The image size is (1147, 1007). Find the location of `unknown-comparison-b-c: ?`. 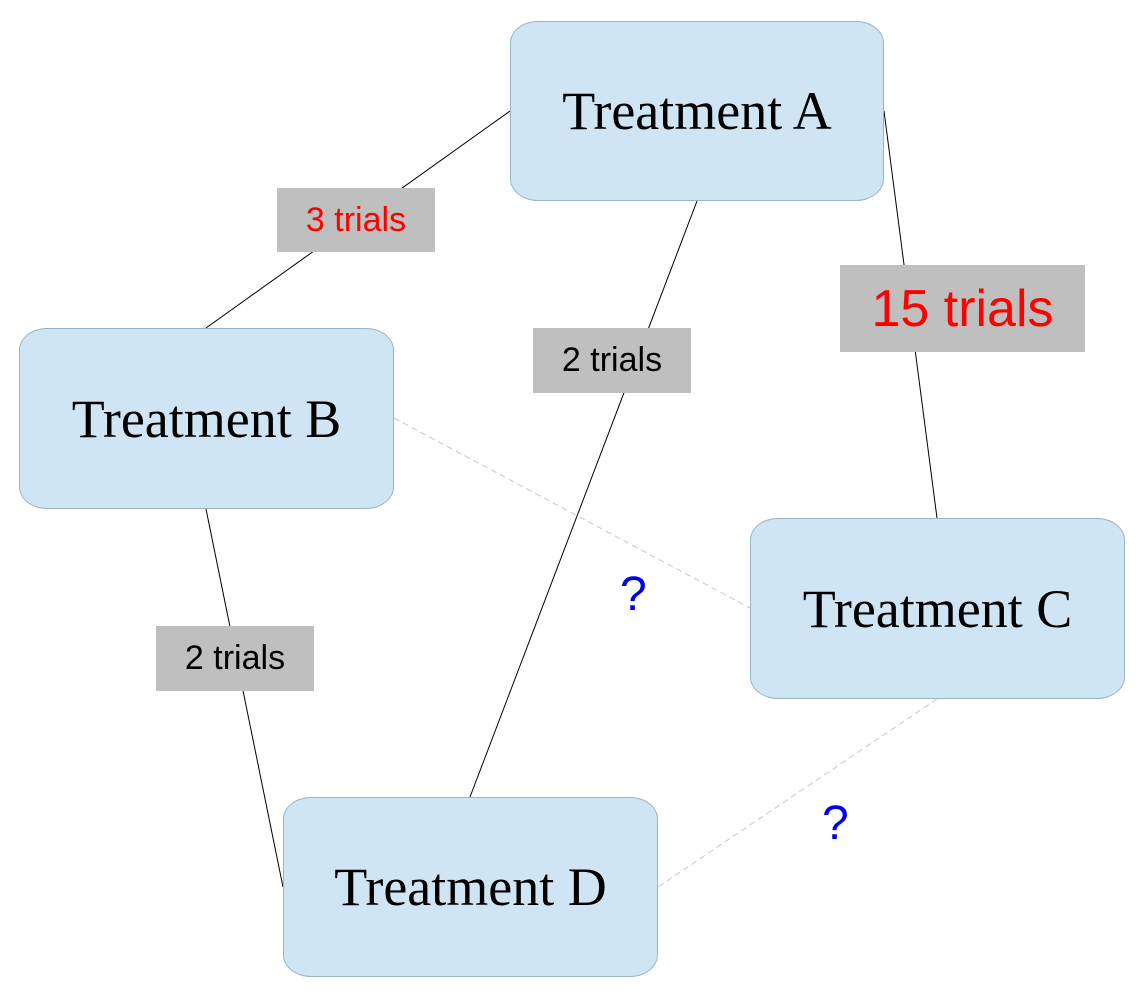

unknown-comparison-b-c: ? is located at coordinates (633, 594).